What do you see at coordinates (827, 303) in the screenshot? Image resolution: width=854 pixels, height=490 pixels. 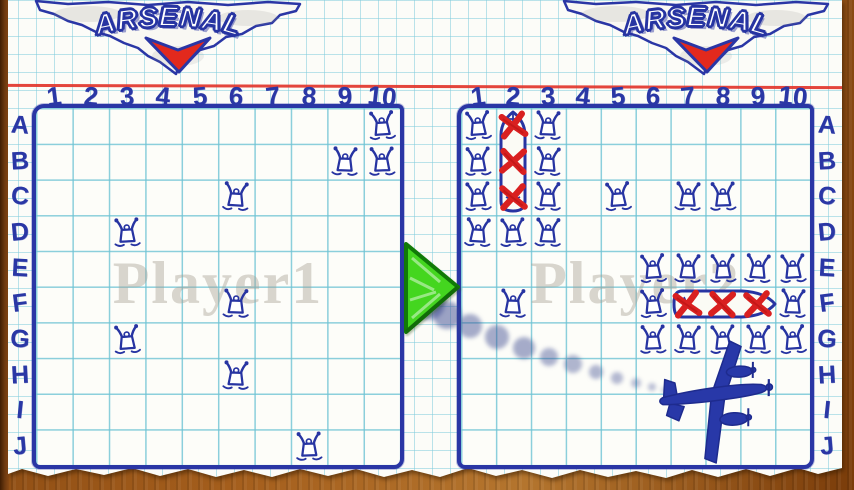 I see `right-board-row-letter: F` at bounding box center [827, 303].